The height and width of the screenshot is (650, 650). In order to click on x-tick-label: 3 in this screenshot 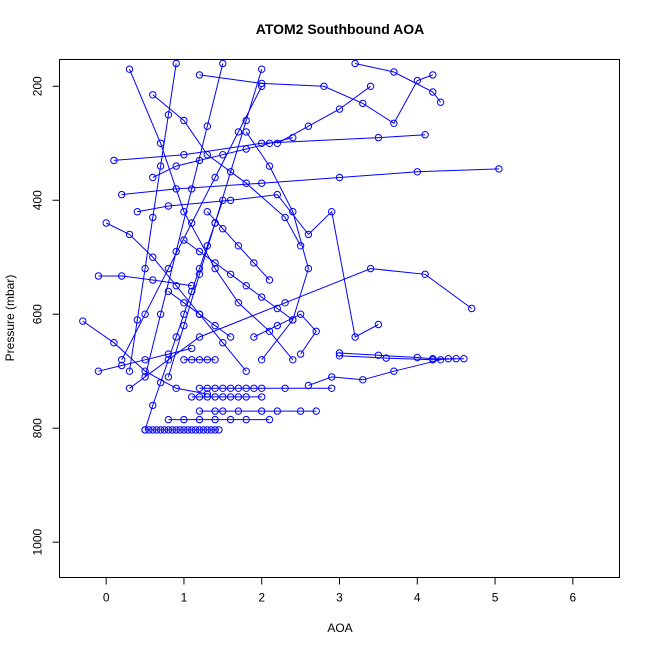, I will do `click(339, 598)`.